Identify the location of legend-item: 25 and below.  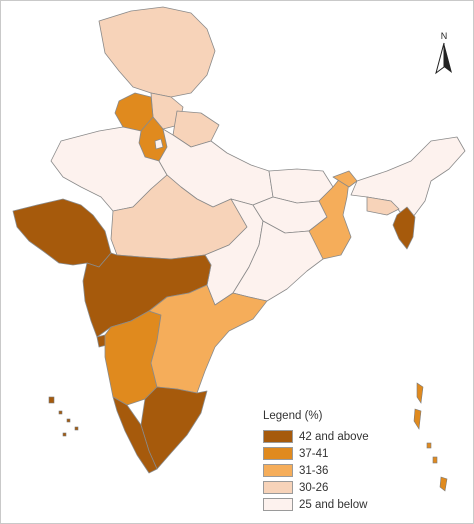
(363, 504).